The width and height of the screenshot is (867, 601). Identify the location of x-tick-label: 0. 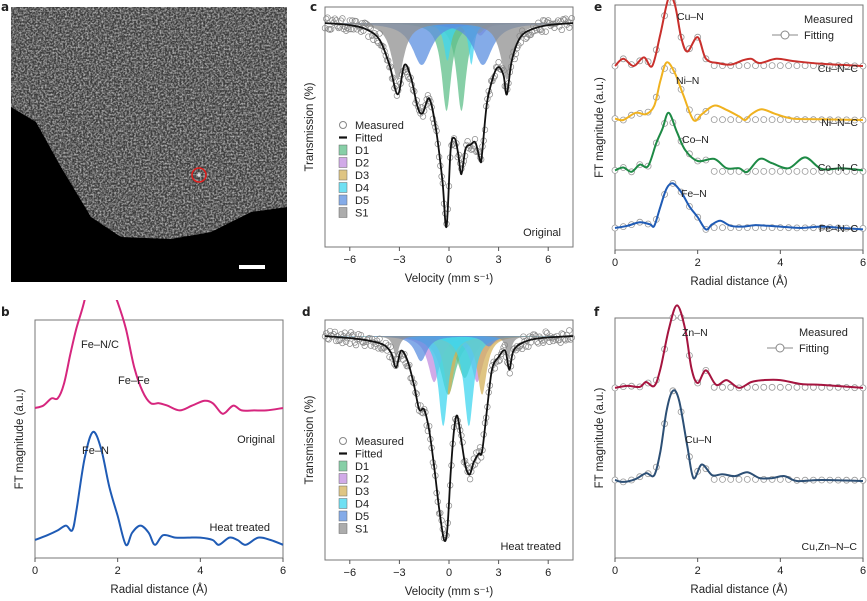
(615, 571).